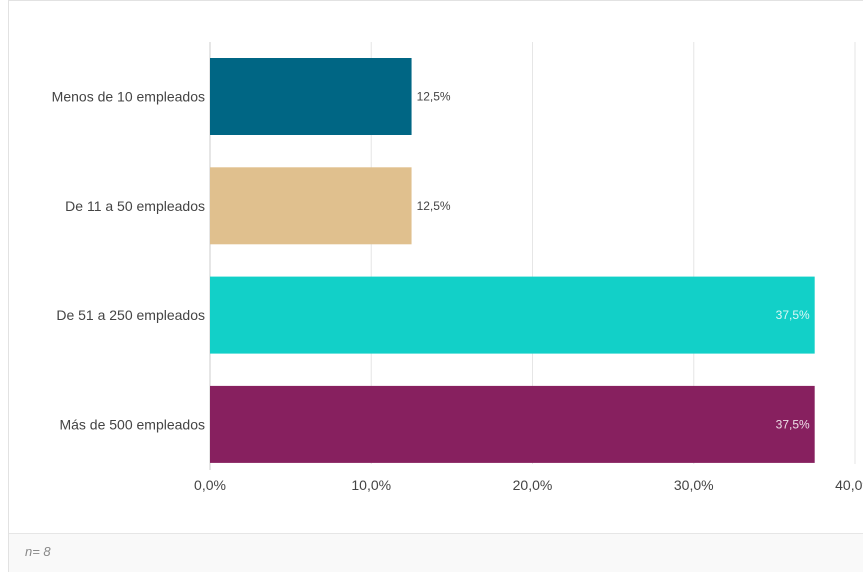 Image resolution: width=863 pixels, height=572 pixels. I want to click on category-label: De 11 a 50 empleados, so click(135, 206).